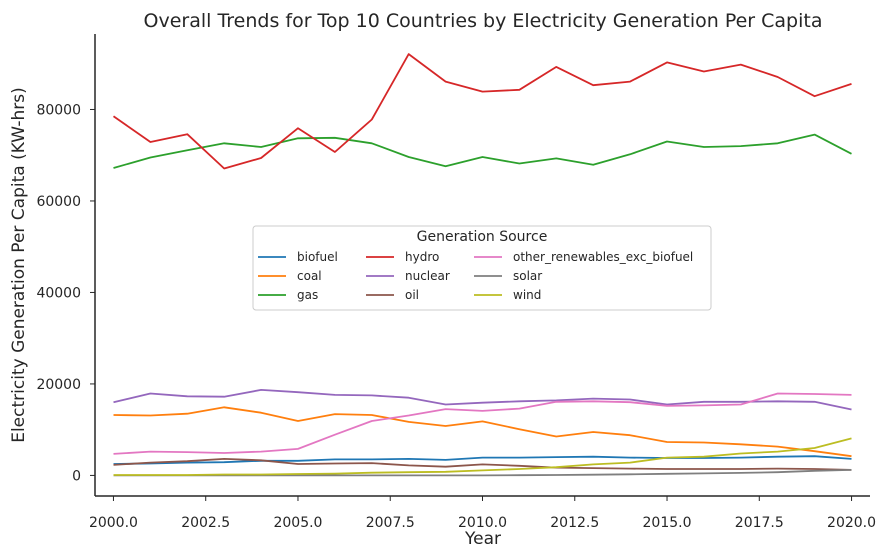  What do you see at coordinates (422, 257) in the screenshot?
I see `legend-label-hydro: hydro` at bounding box center [422, 257].